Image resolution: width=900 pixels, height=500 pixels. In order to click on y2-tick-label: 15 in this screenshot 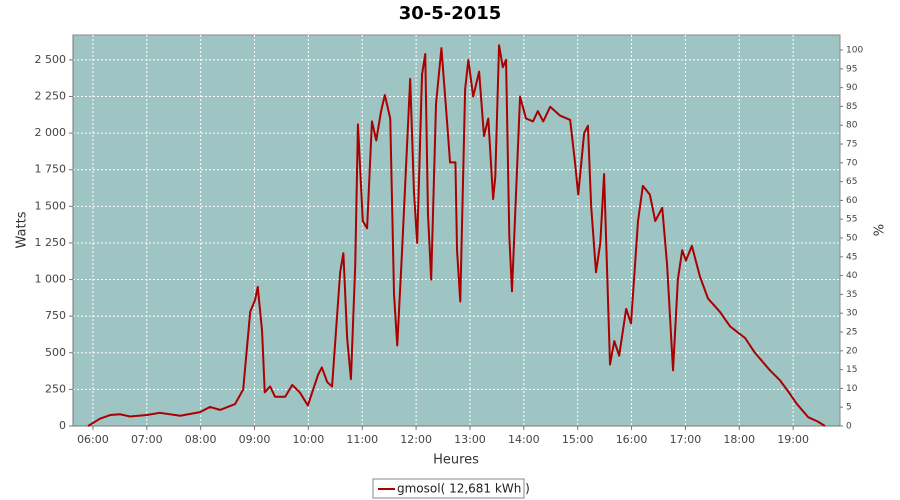, I will do `click(851, 370)`.